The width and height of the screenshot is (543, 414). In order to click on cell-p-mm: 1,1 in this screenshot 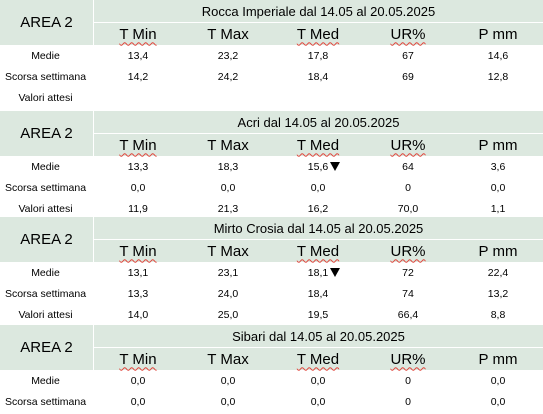, I will do `click(498, 208)`.